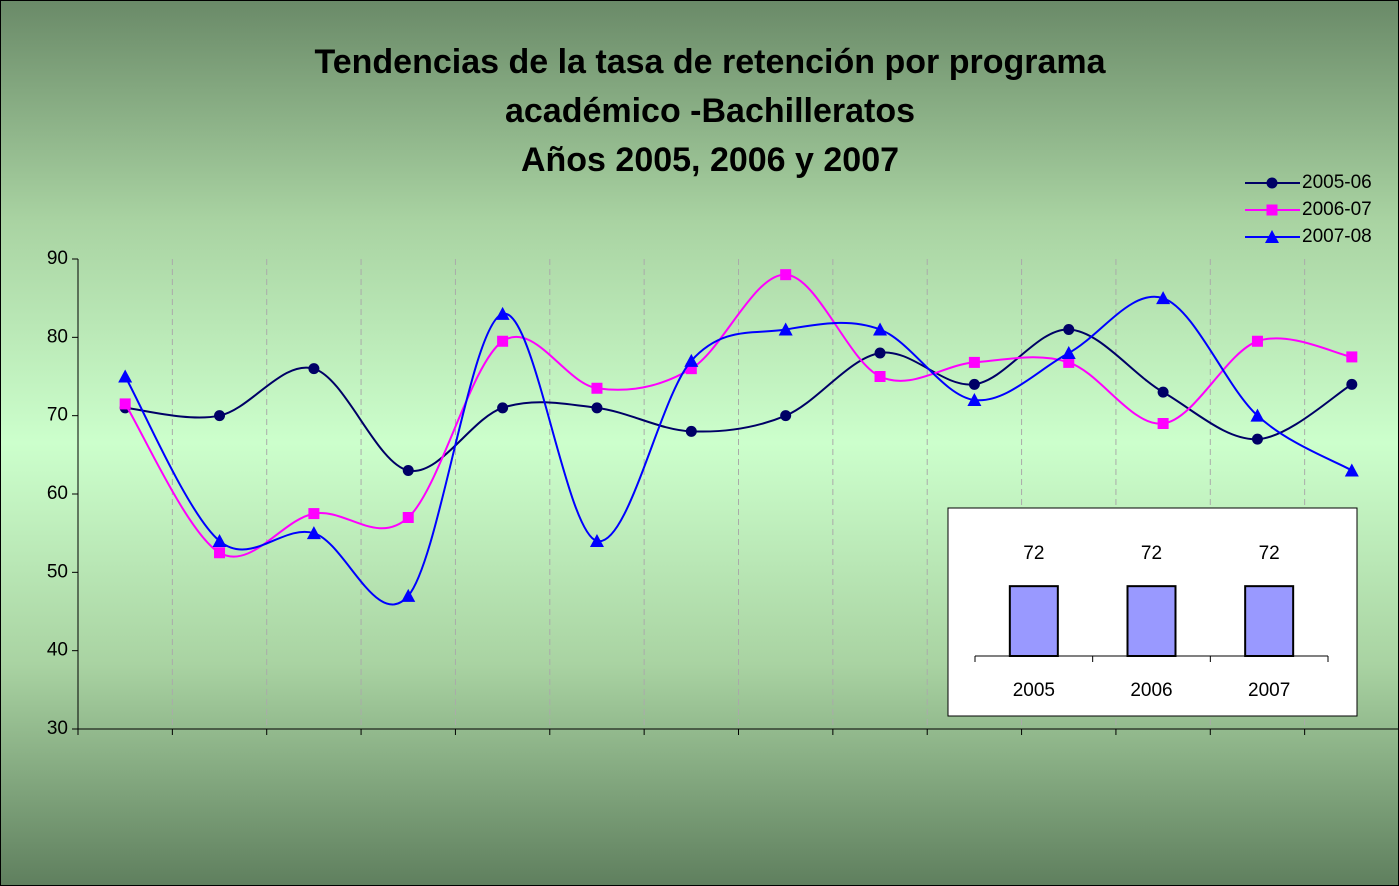  What do you see at coordinates (1337, 209) in the screenshot?
I see `legend-label: 2006-07` at bounding box center [1337, 209].